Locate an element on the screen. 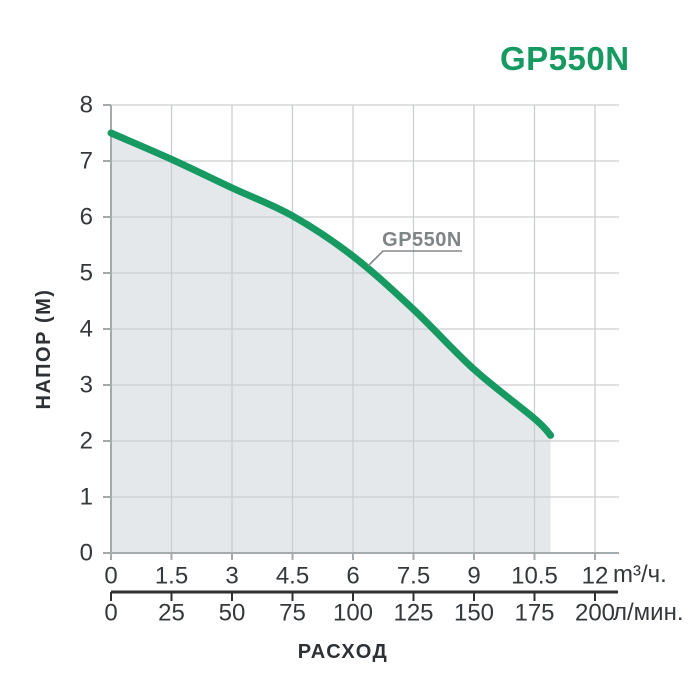 Image resolution: width=700 pixels, height=688 pixels. x-tick-label-primary: 10.5 is located at coordinates (534, 576).